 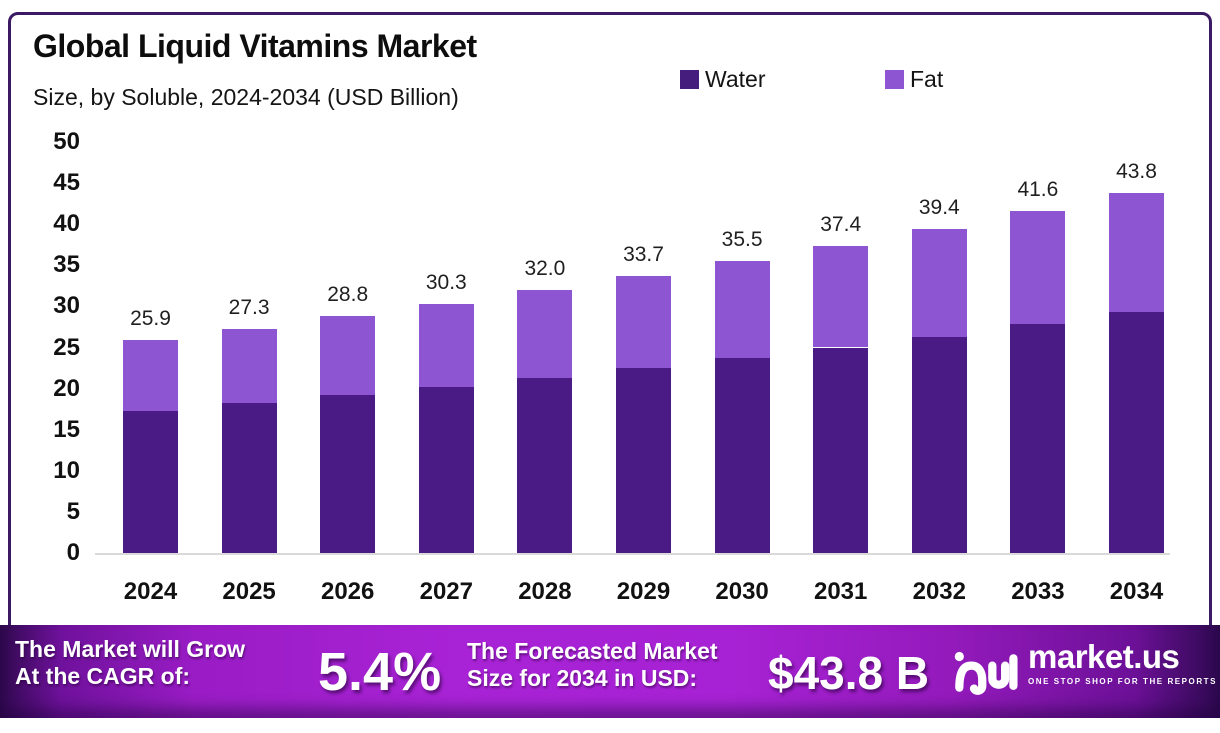 I want to click on bar-segment-fat-2033, so click(x=1038, y=268).